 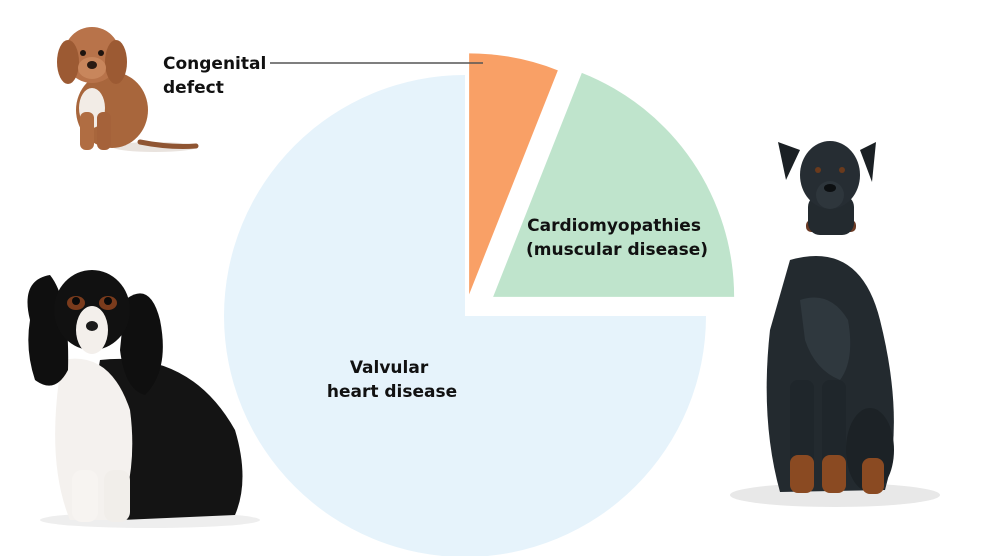 What do you see at coordinates (128, 89) in the screenshot?
I see `cavapoo-puppy-image` at bounding box center [128, 89].